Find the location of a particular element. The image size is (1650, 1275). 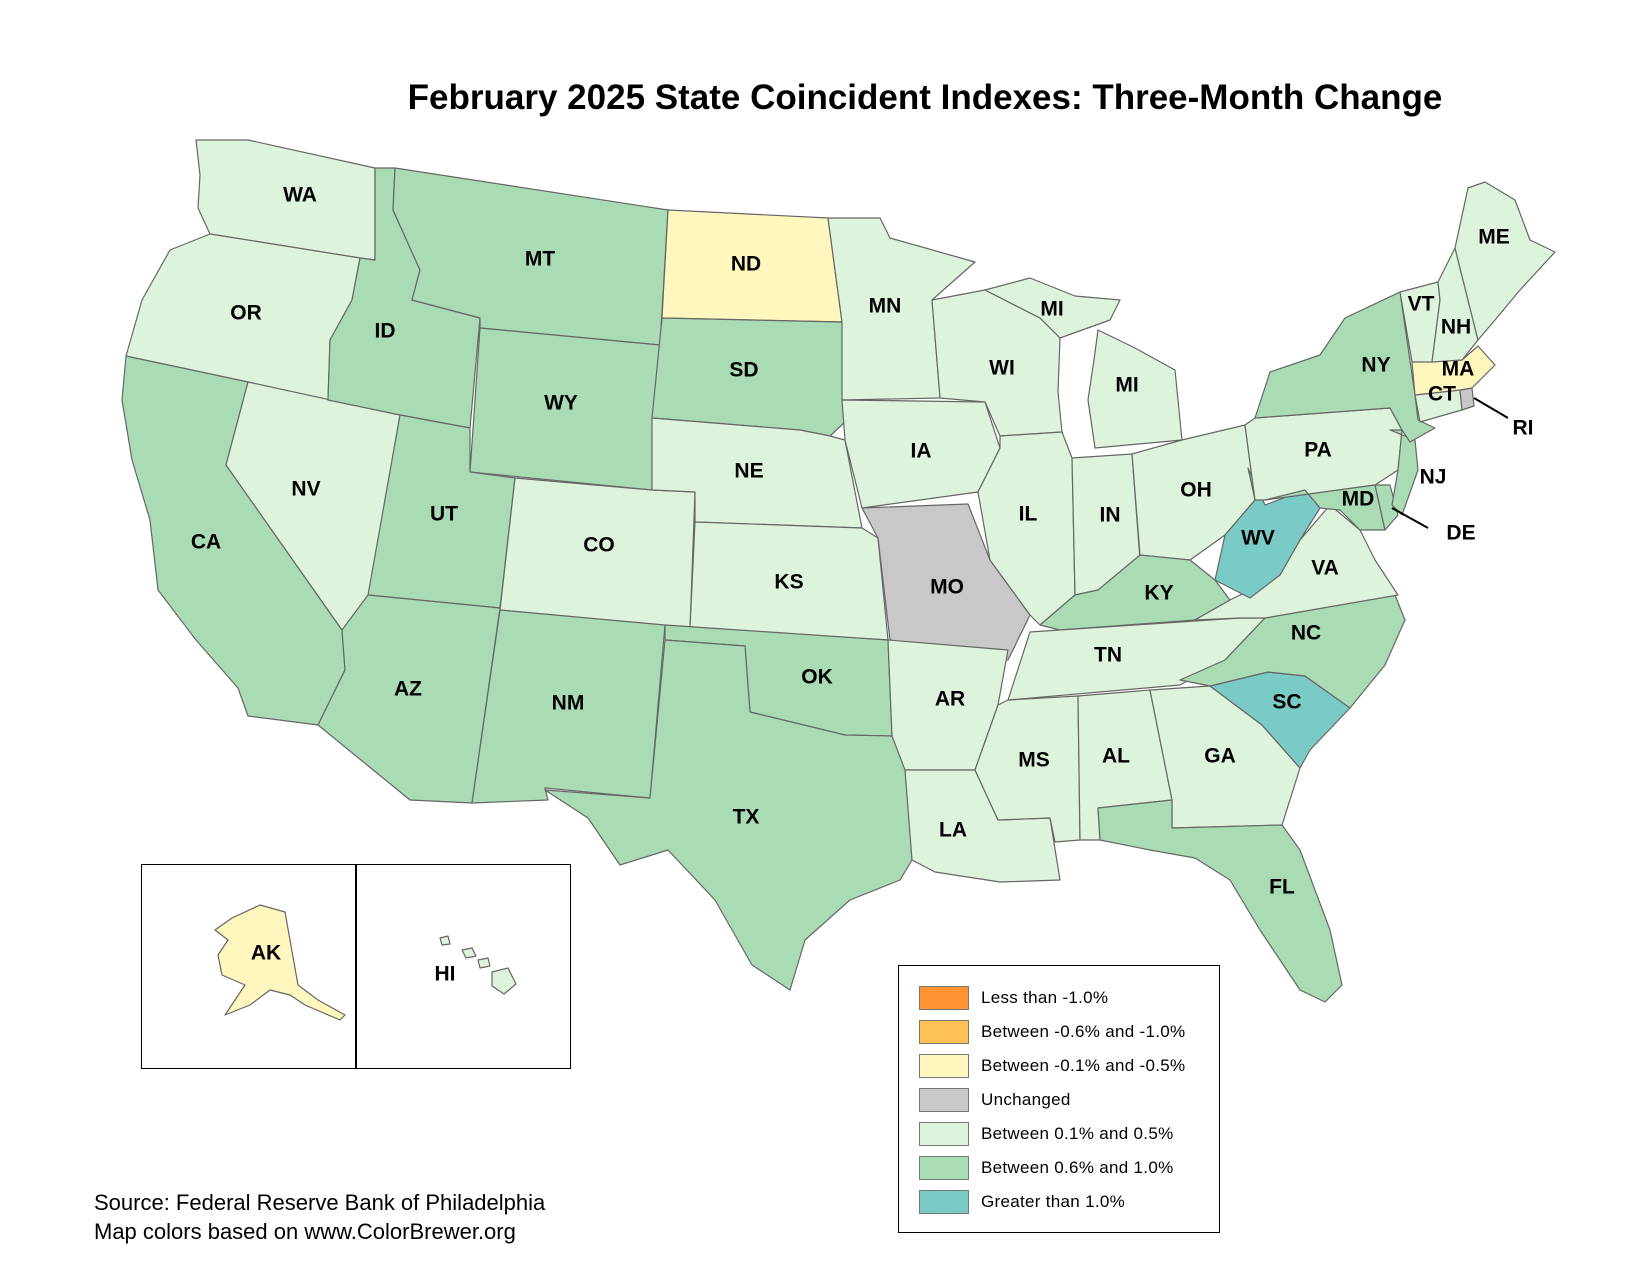

state-nc is located at coordinates (1292, 651).